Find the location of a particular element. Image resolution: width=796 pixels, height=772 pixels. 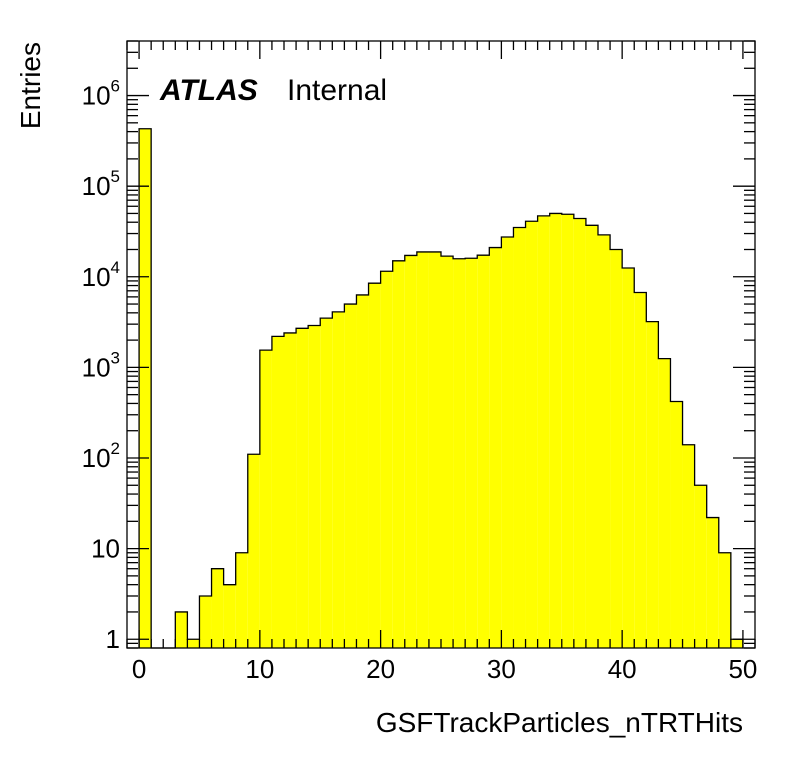

y-tick-label: 10³ is located at coordinates (101, 365).